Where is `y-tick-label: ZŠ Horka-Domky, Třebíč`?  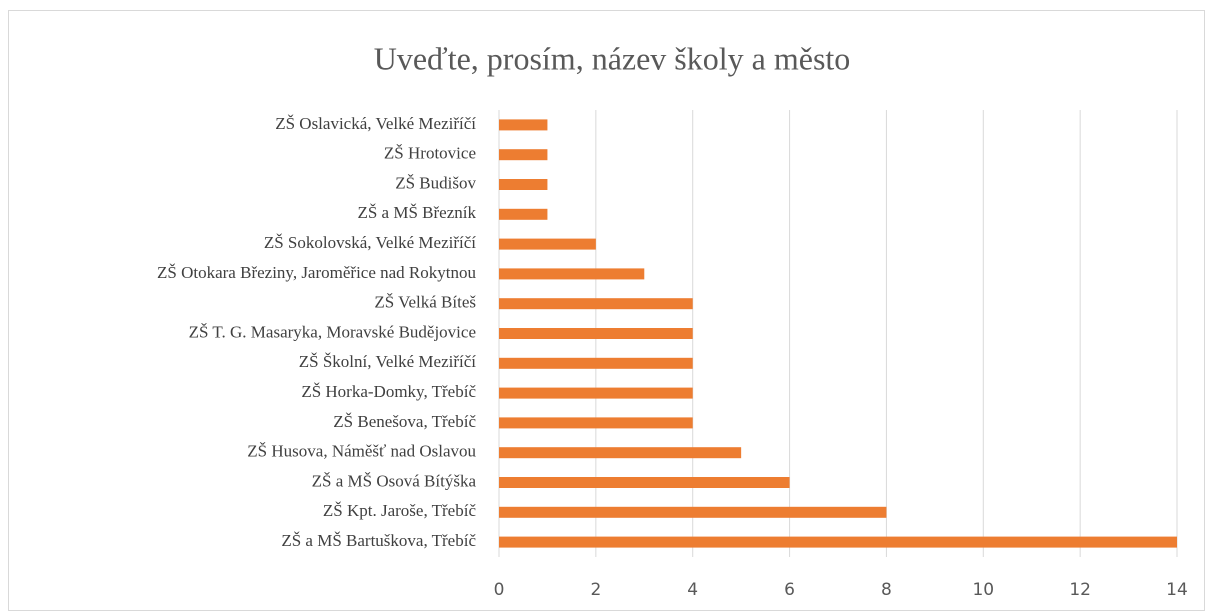
y-tick-label: ZŠ Horka-Domky, Třebíč is located at coordinates (388, 391).